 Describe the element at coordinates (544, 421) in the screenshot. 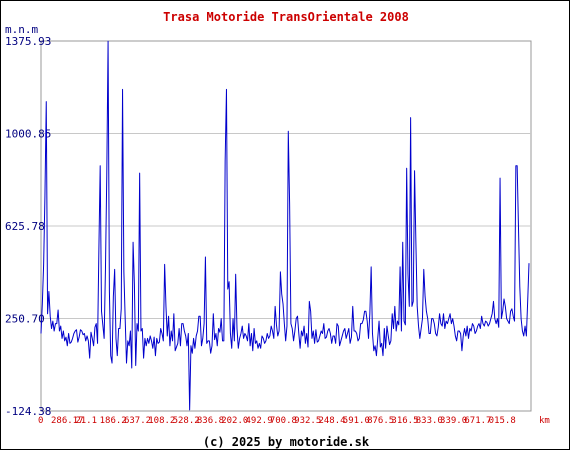

I see `x-axis-label: km` at that location.